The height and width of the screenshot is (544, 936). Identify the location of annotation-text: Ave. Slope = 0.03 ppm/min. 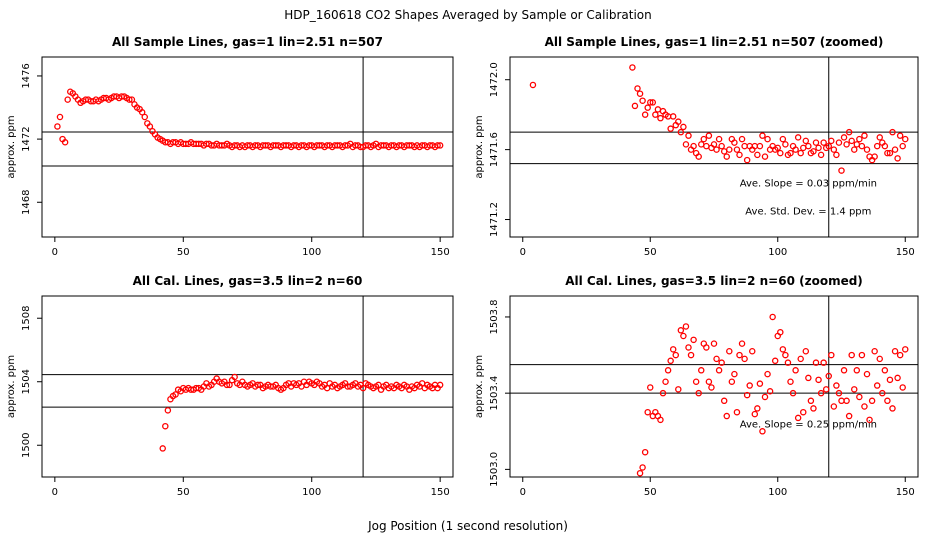
(808, 183).